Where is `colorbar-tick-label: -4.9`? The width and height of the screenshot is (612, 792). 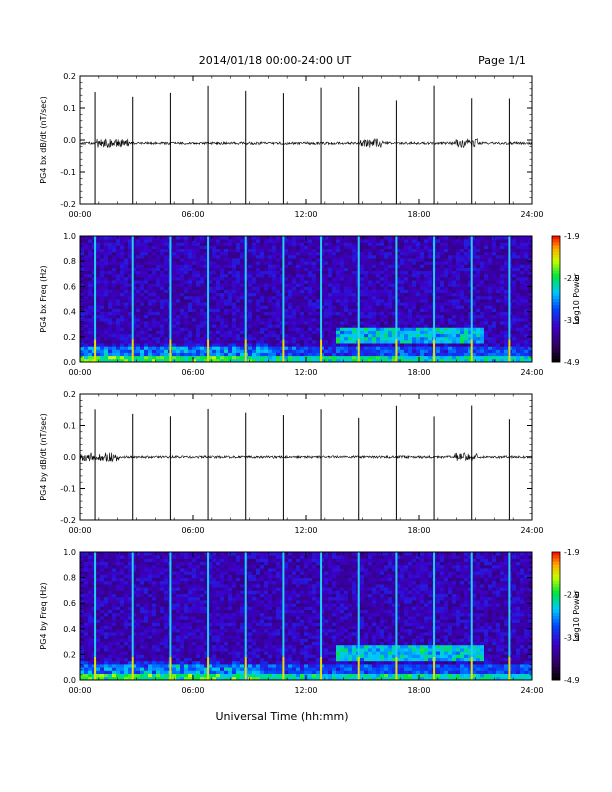
colorbar-tick-label: -4.9 is located at coordinates (572, 680).